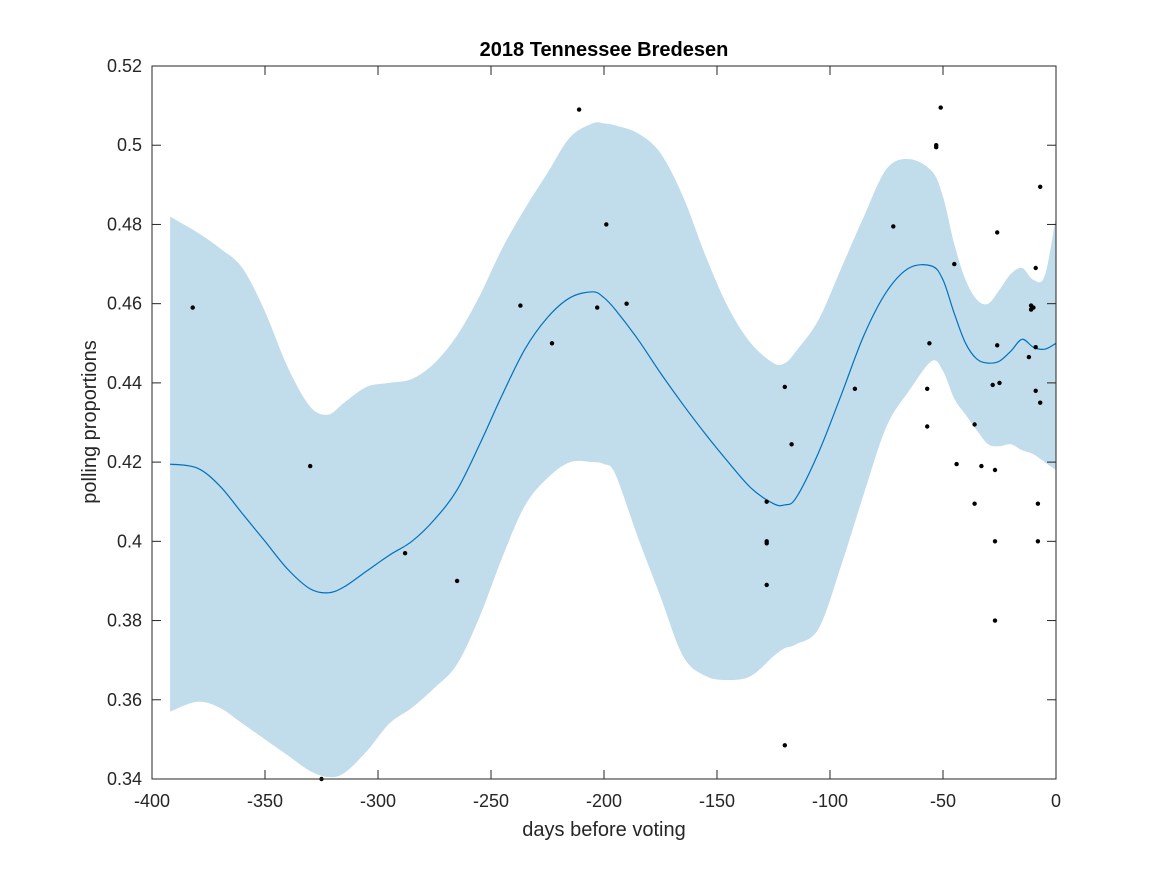 The height and width of the screenshot is (875, 1167). What do you see at coordinates (603, 830) in the screenshot?
I see `x-axis-label: days before voting` at bounding box center [603, 830].